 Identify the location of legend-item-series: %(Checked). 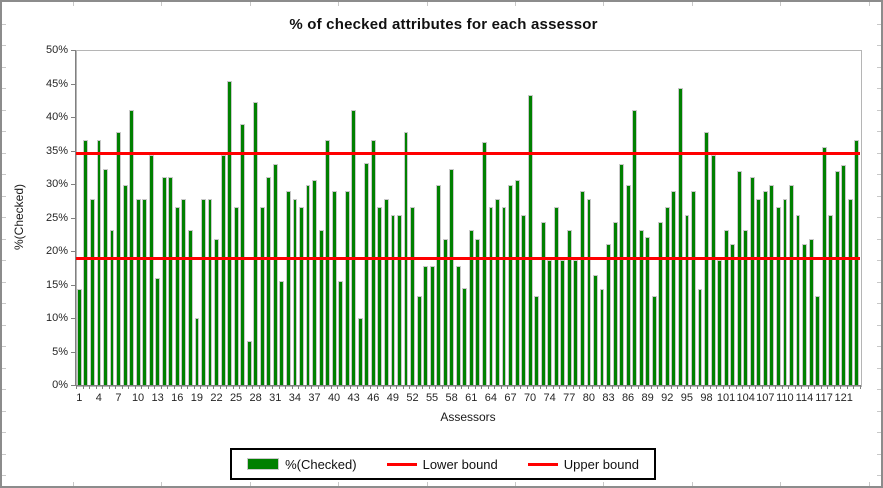
(302, 464).